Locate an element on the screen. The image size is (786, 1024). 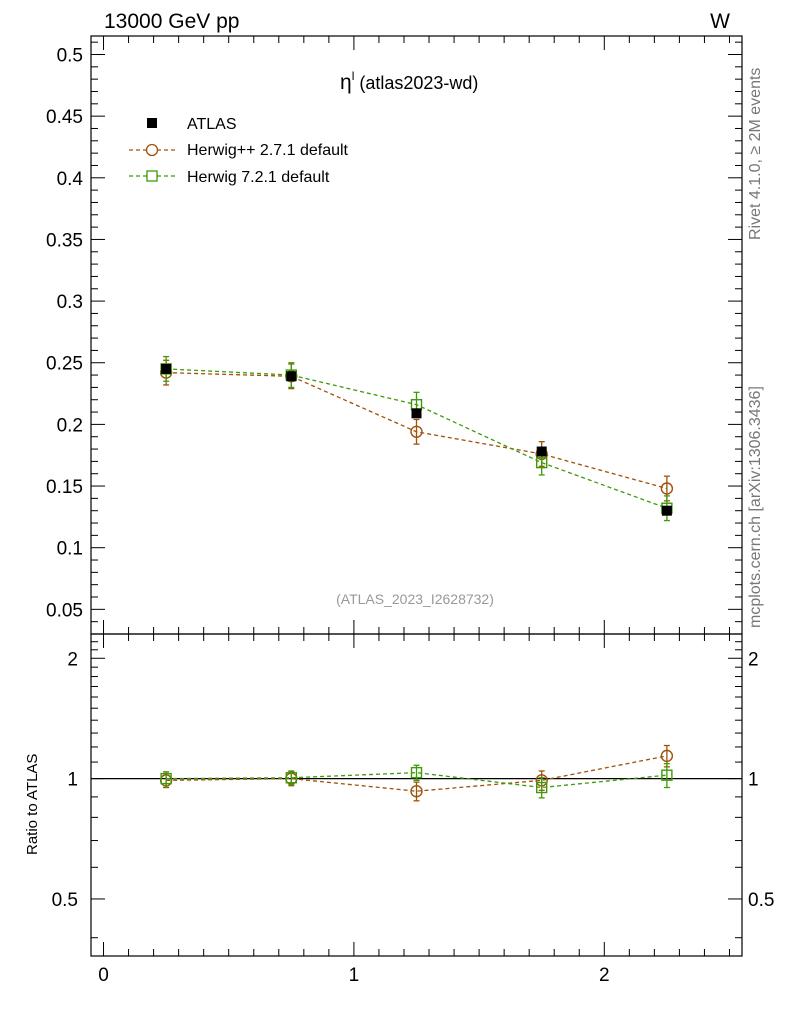
header-right: W is located at coordinates (720, 21).